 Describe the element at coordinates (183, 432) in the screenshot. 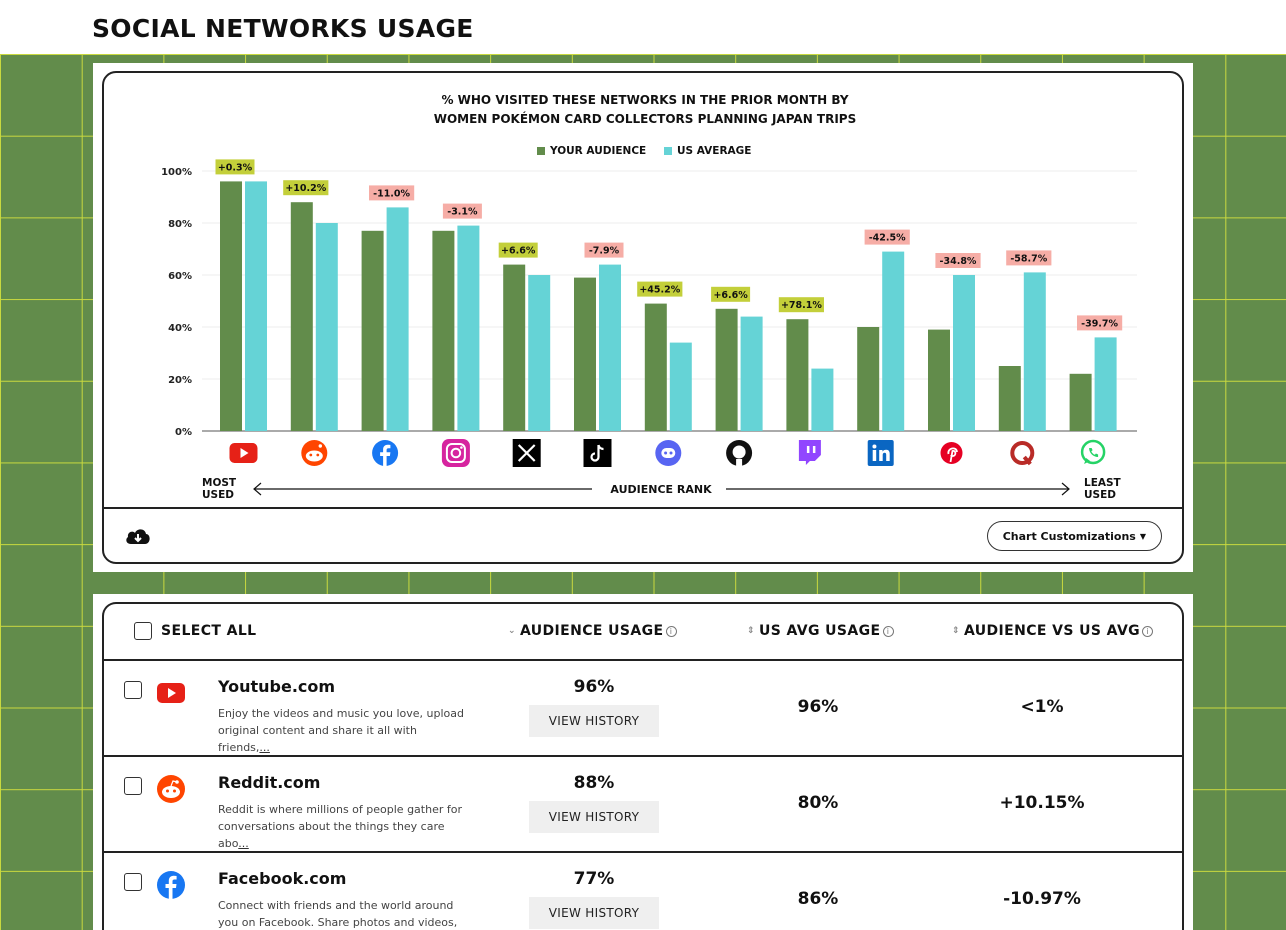

I see `y-tick-label: 0%` at that location.